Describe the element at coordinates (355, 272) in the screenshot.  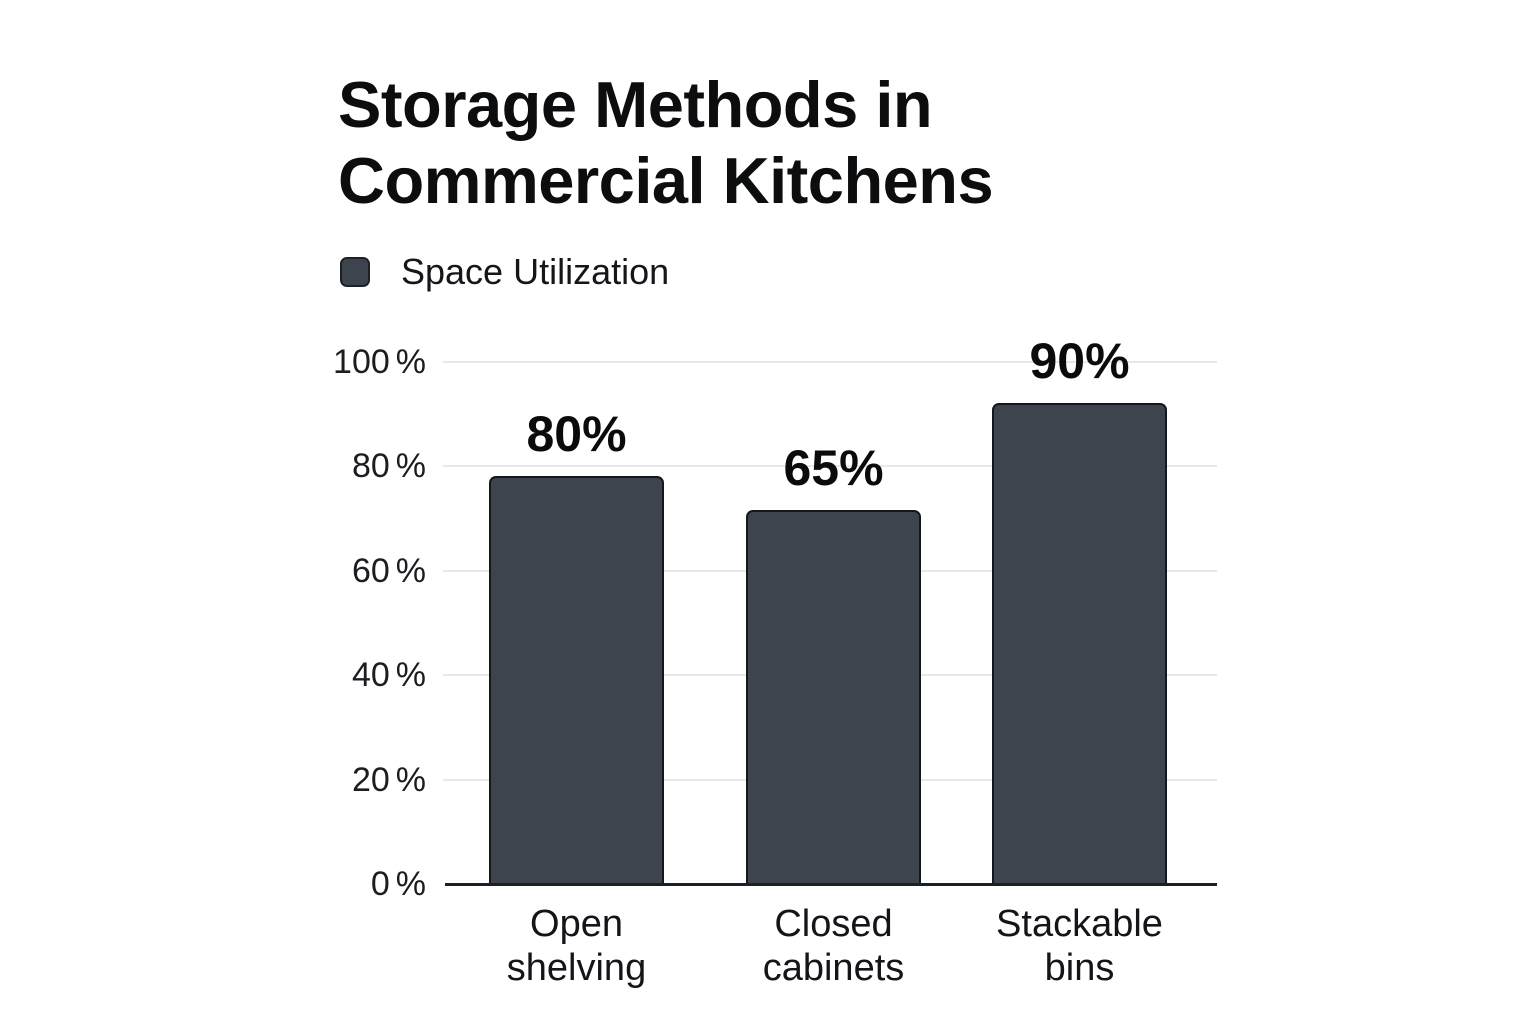
I see `legend-swatch-icon` at that location.